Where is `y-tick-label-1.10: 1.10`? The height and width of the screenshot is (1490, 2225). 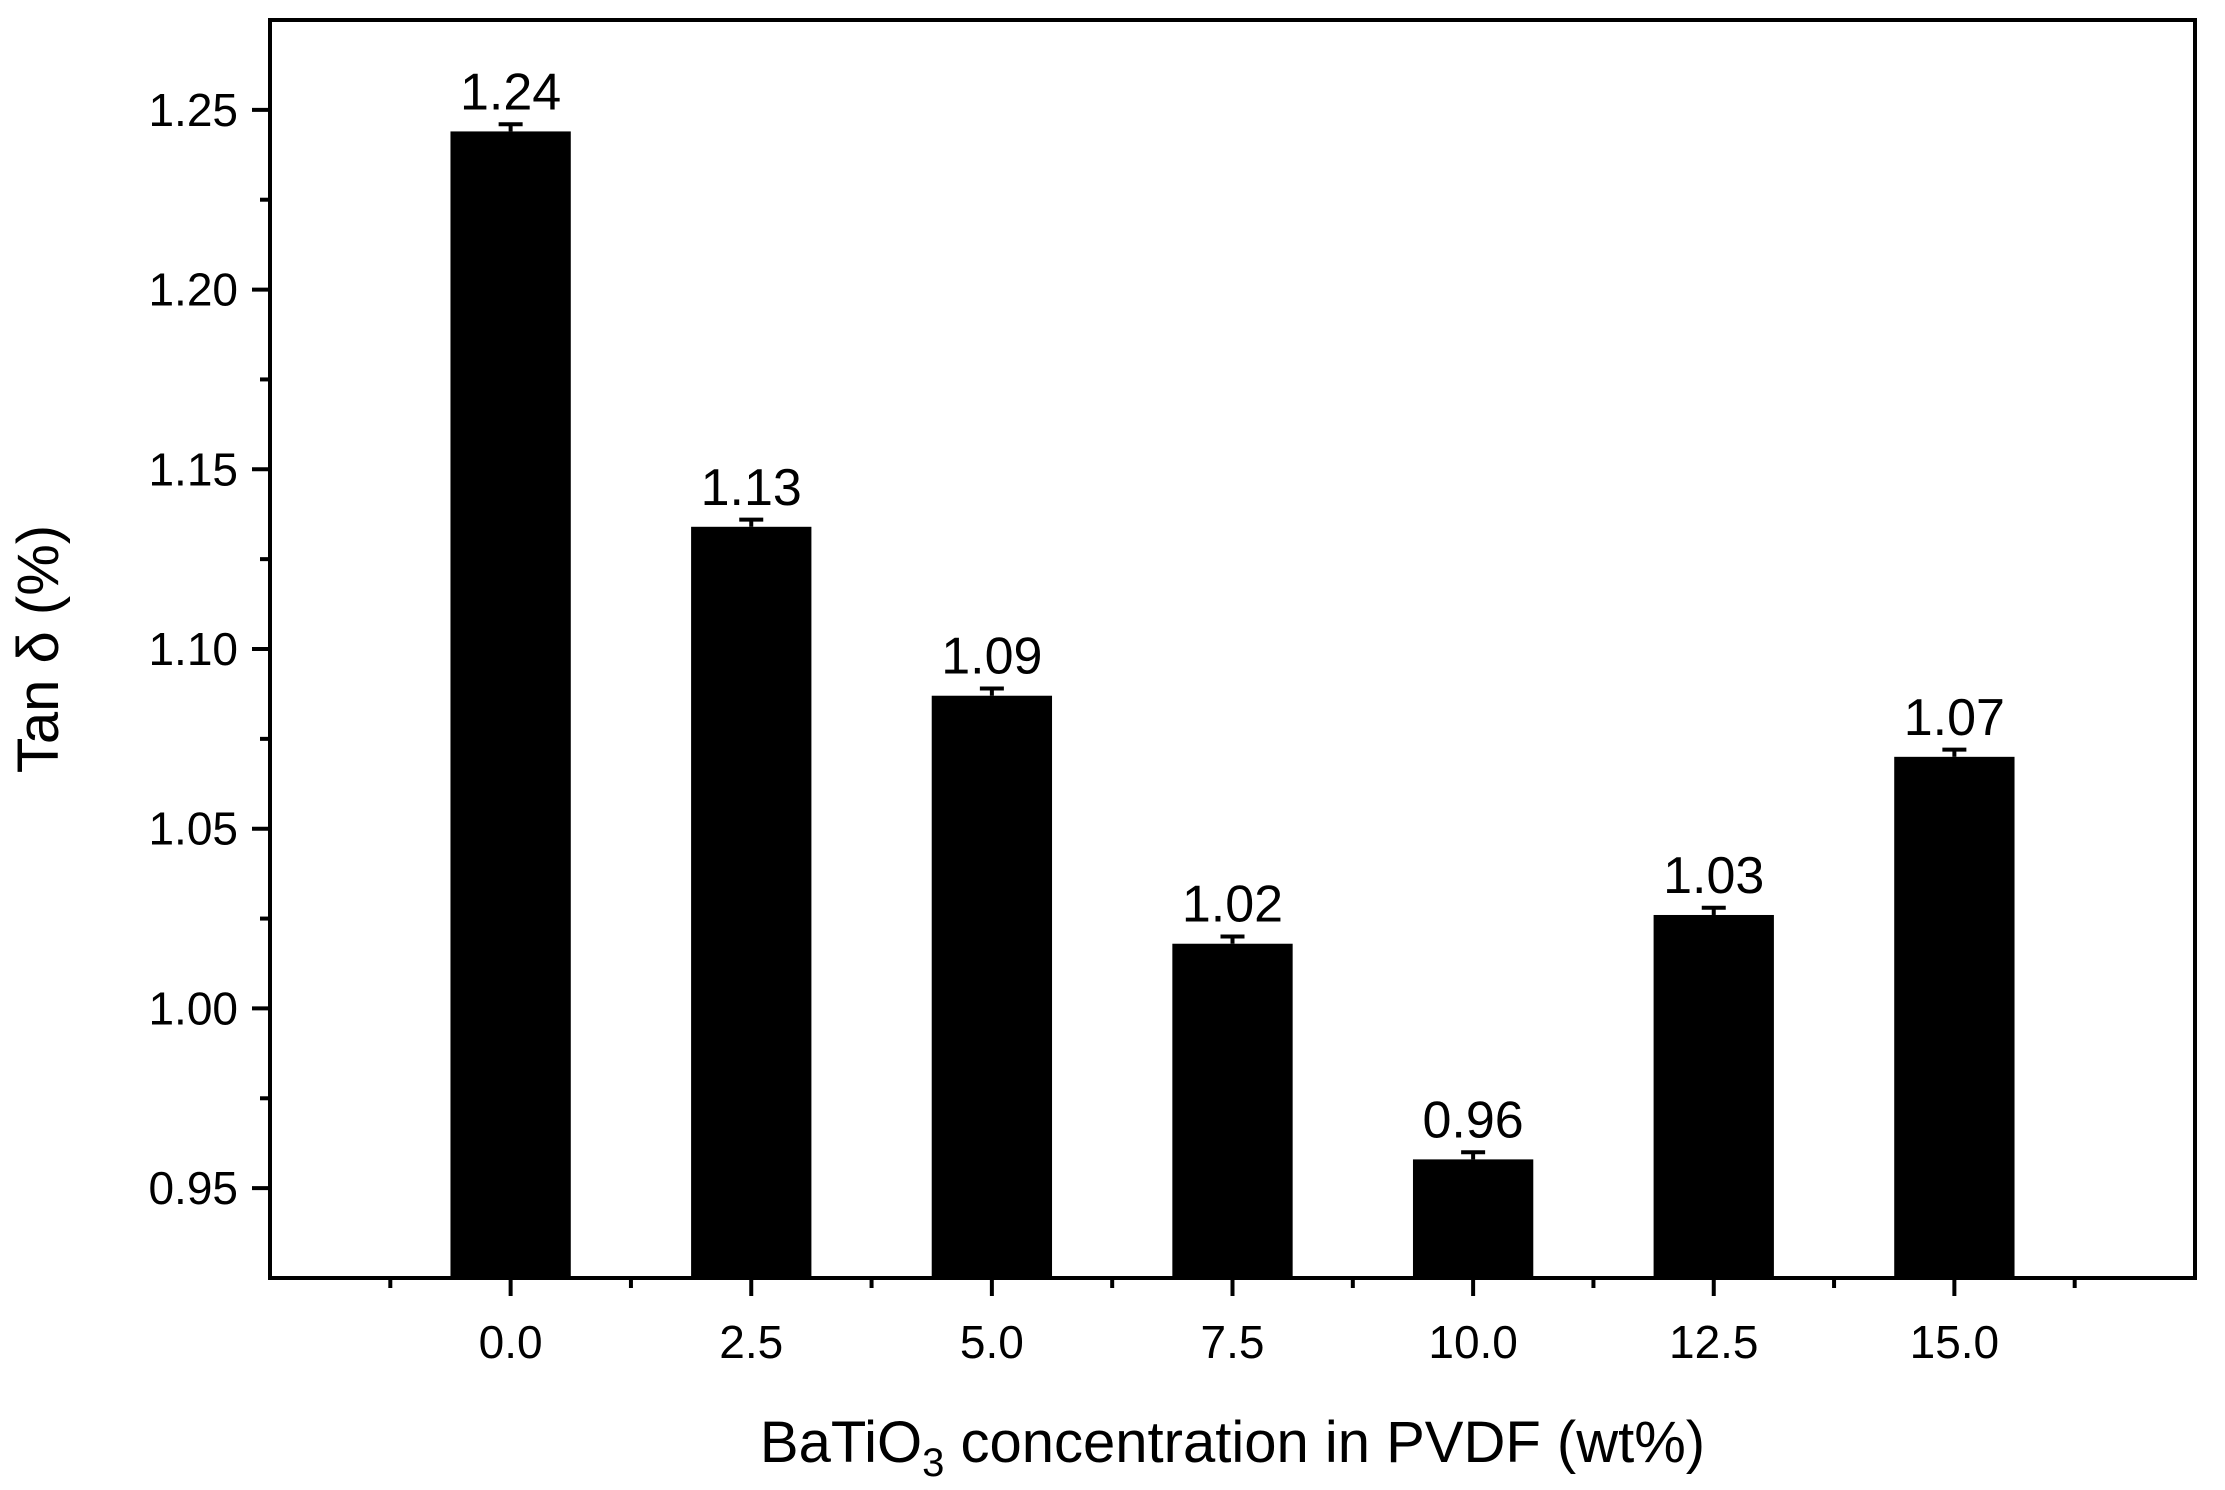 y-tick-label-1.10: 1.10 is located at coordinates (193, 649).